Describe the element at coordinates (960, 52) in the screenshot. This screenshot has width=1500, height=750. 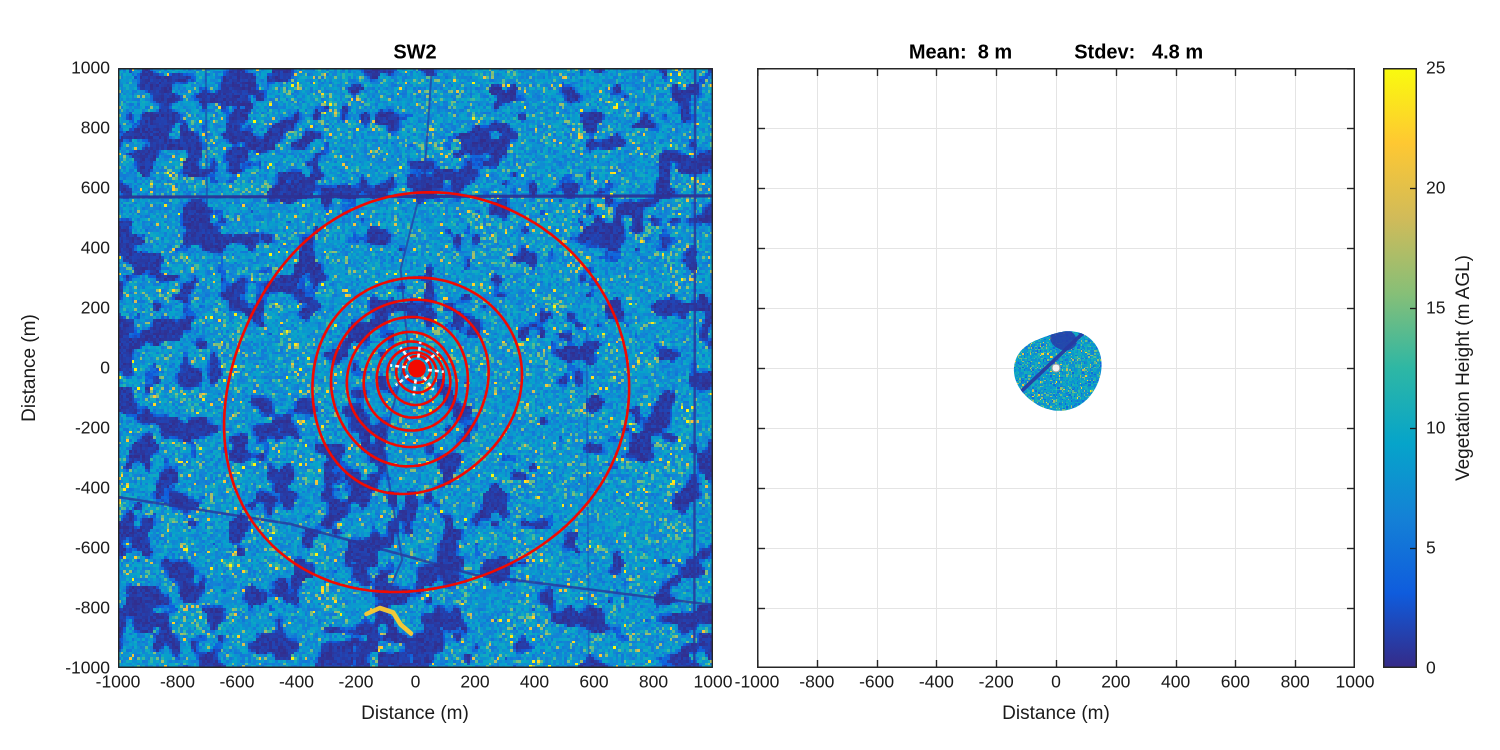
I see `mean-stat: Mean: 8 m` at that location.